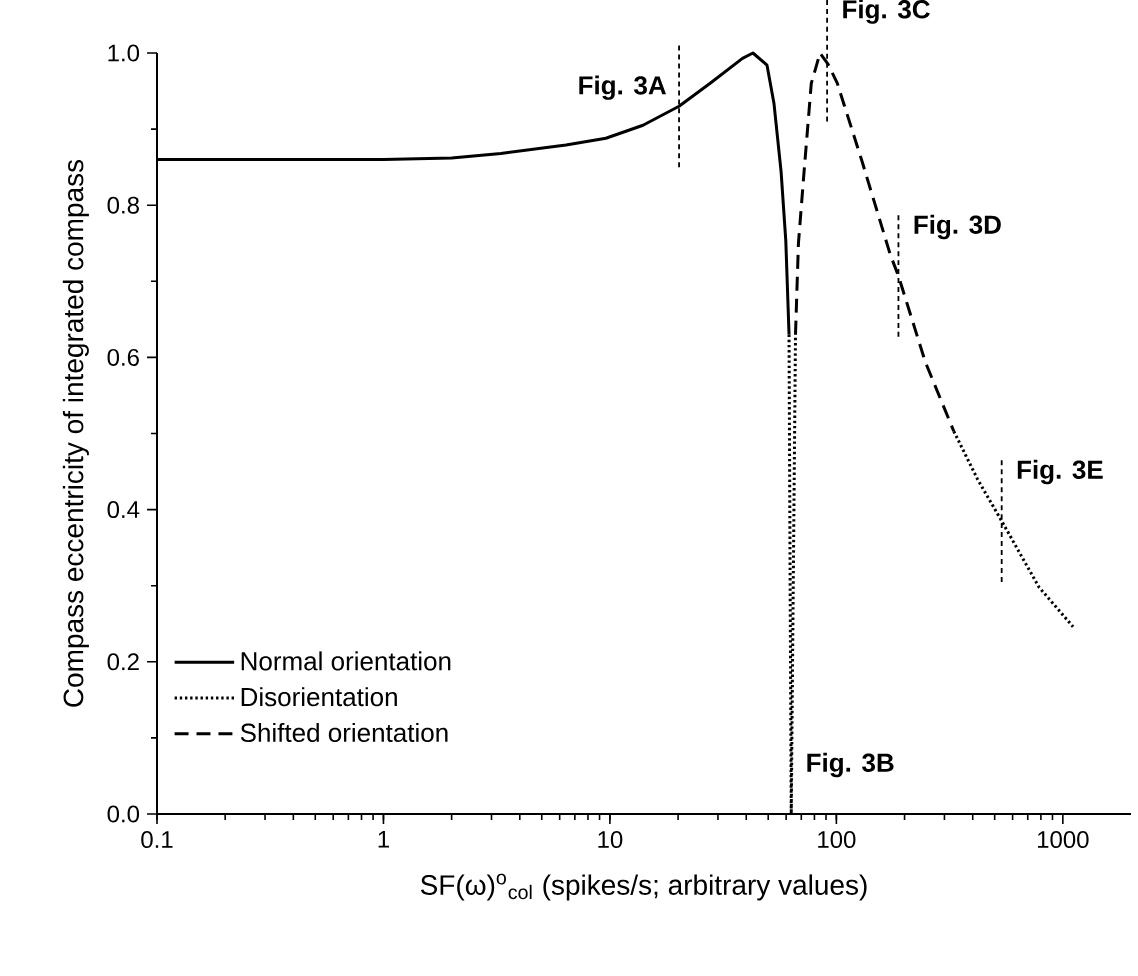 The height and width of the screenshot is (976, 1138). I want to click on y-tick-label: 0.8, so click(123, 205).